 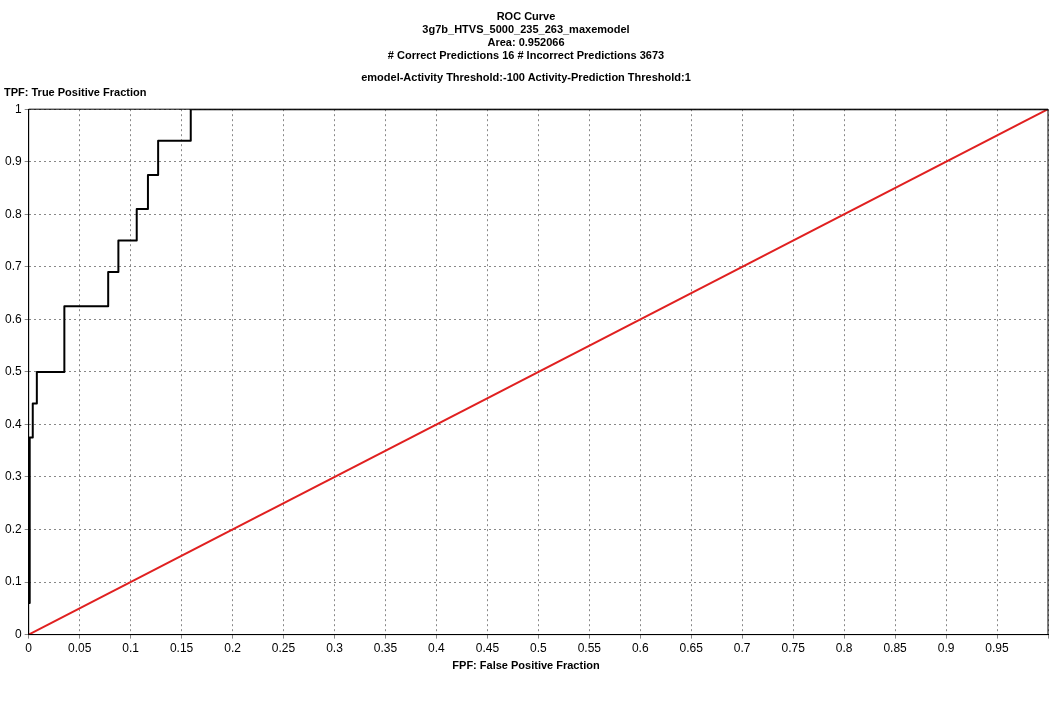 What do you see at coordinates (283, 648) in the screenshot?
I see `x-tick-label: 0.25` at bounding box center [283, 648].